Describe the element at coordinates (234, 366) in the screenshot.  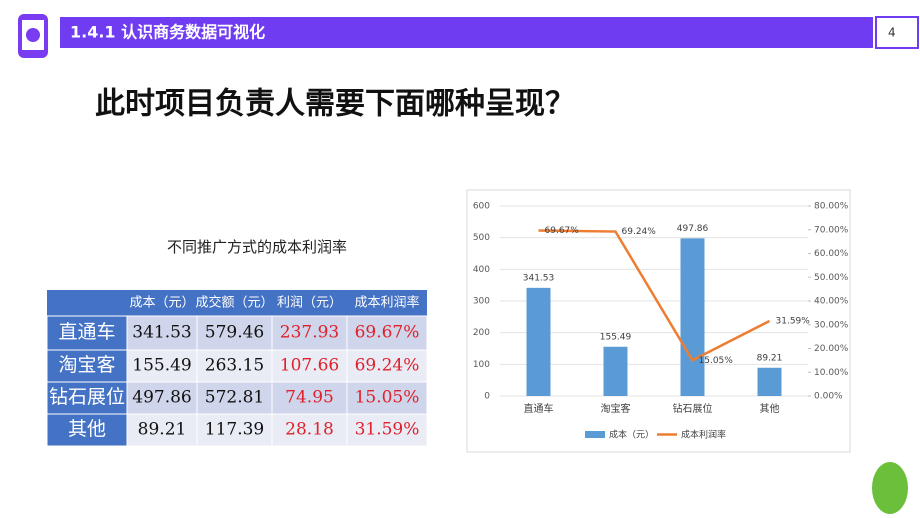
I see `table-value: 263.15` at that location.